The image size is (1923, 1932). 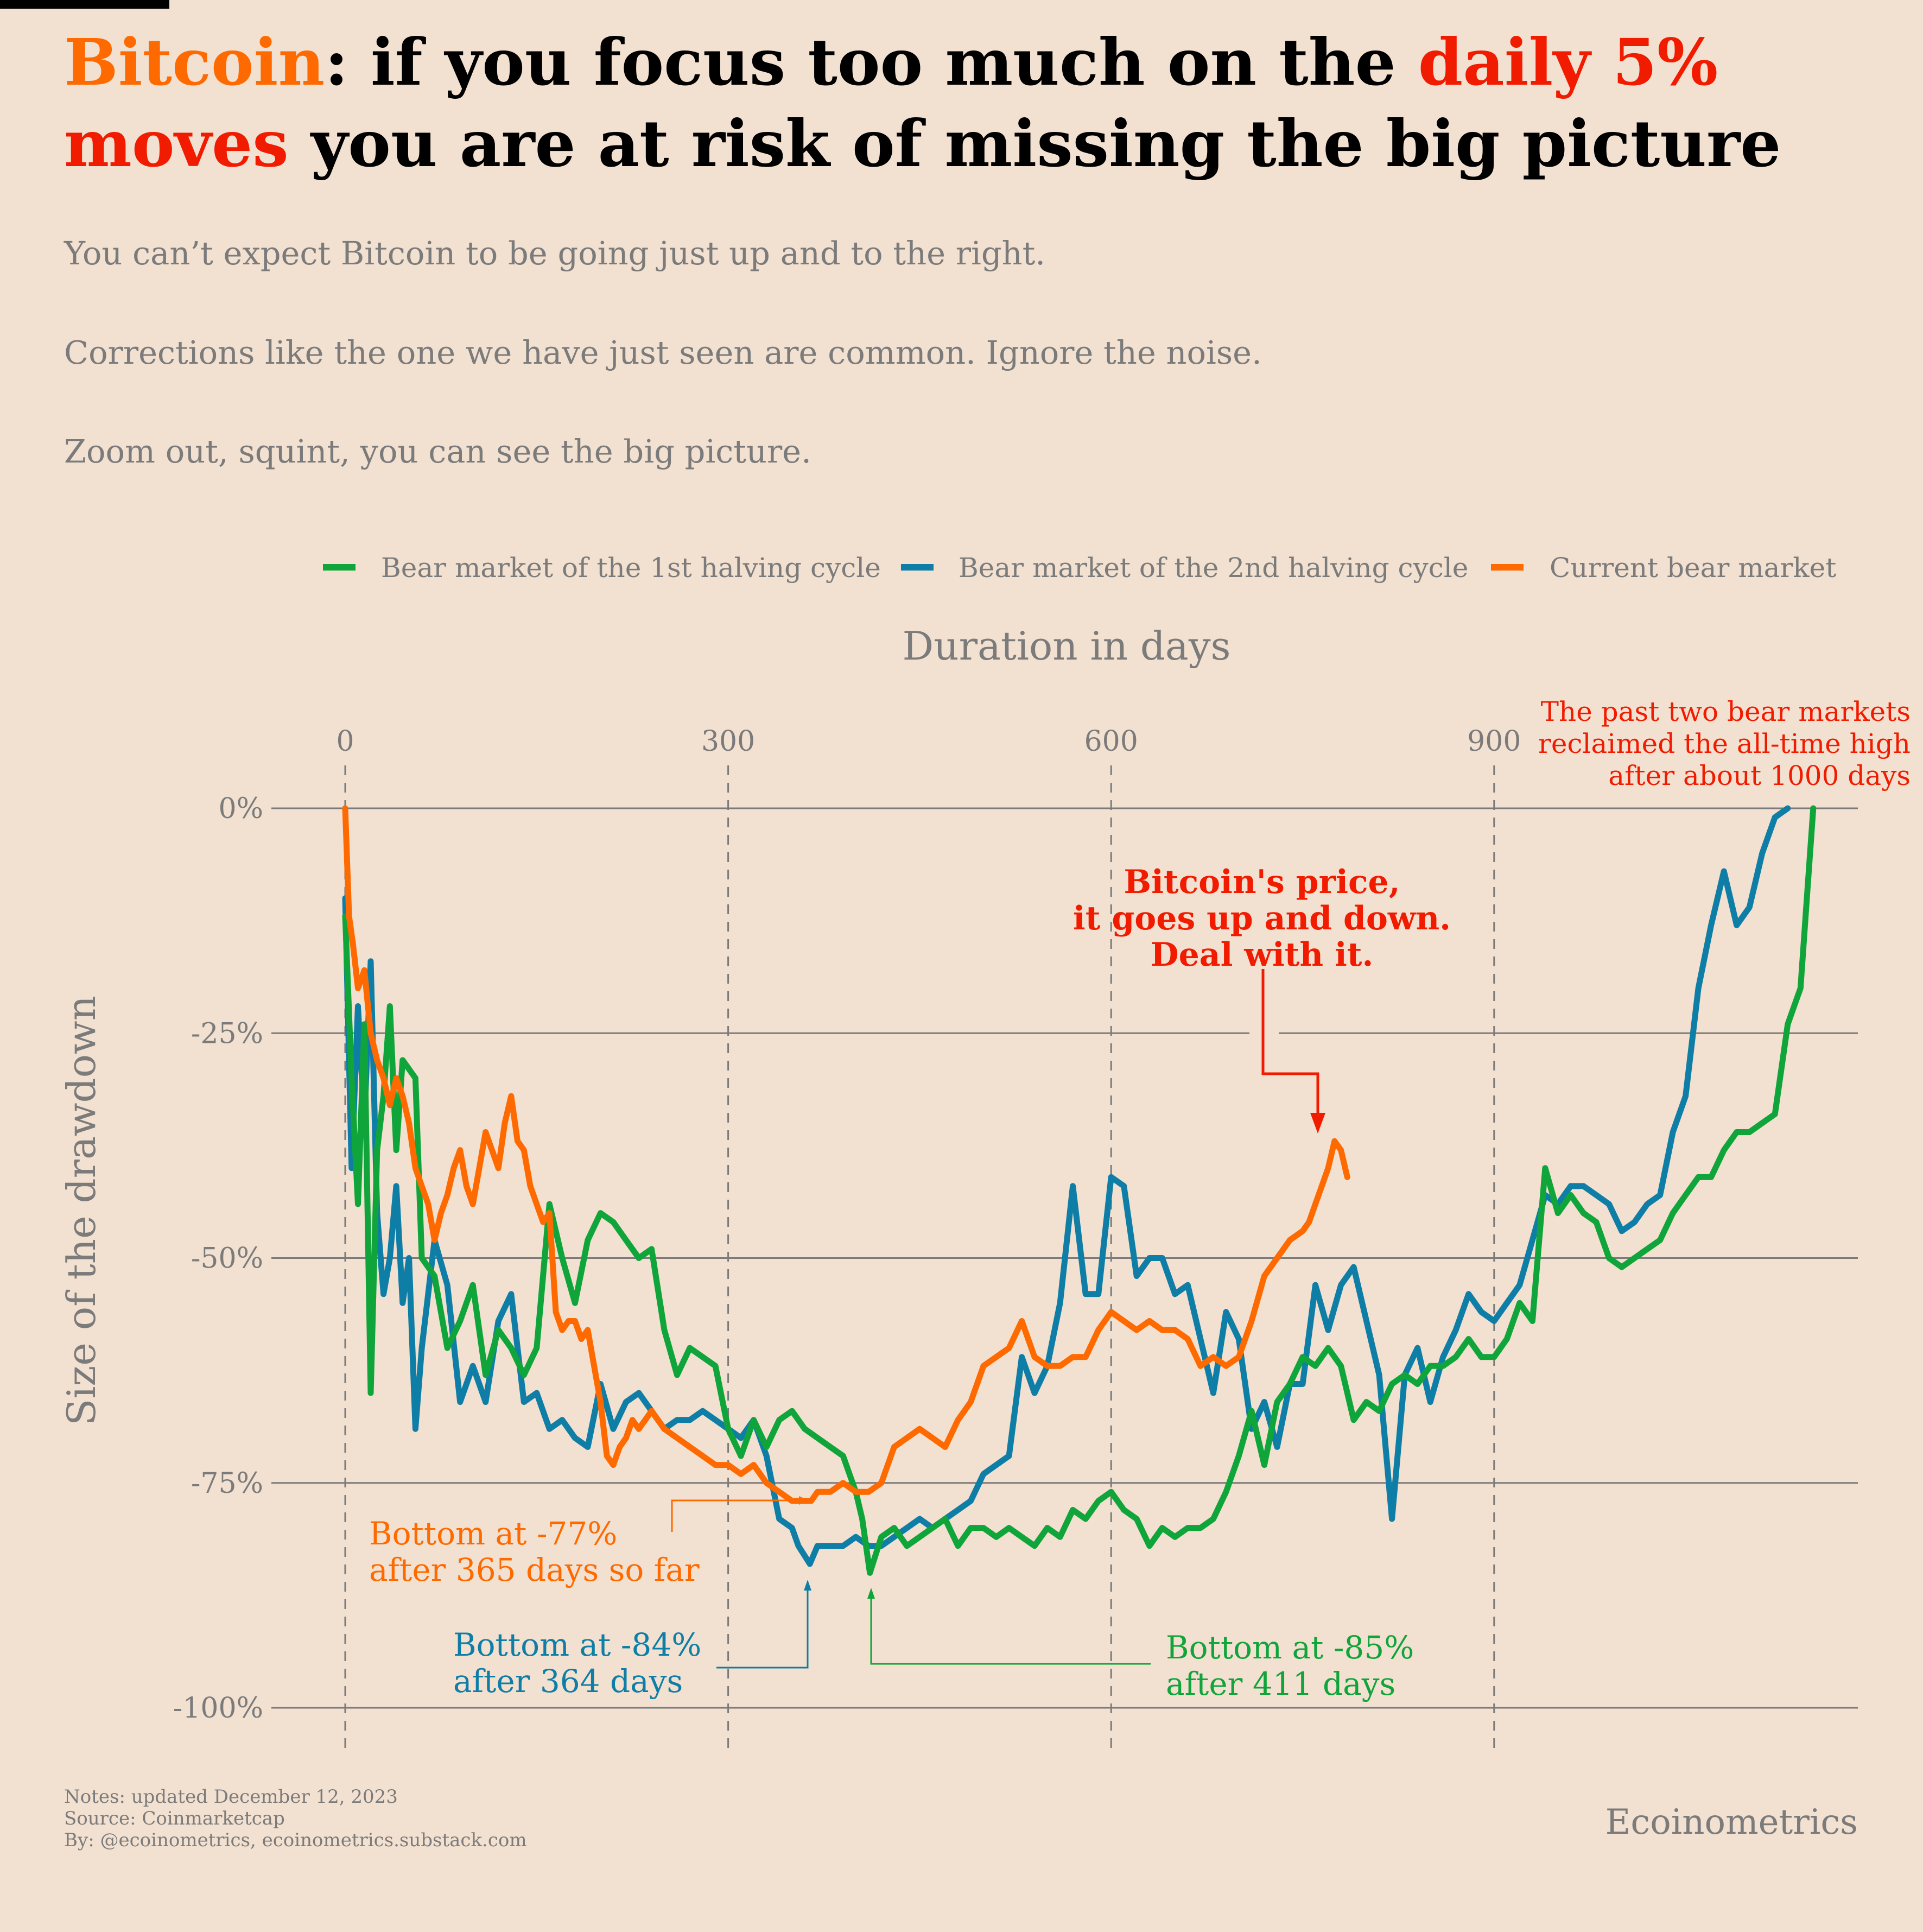 I want to click on annotation-blue-arrow, so click(x=762, y=1628).